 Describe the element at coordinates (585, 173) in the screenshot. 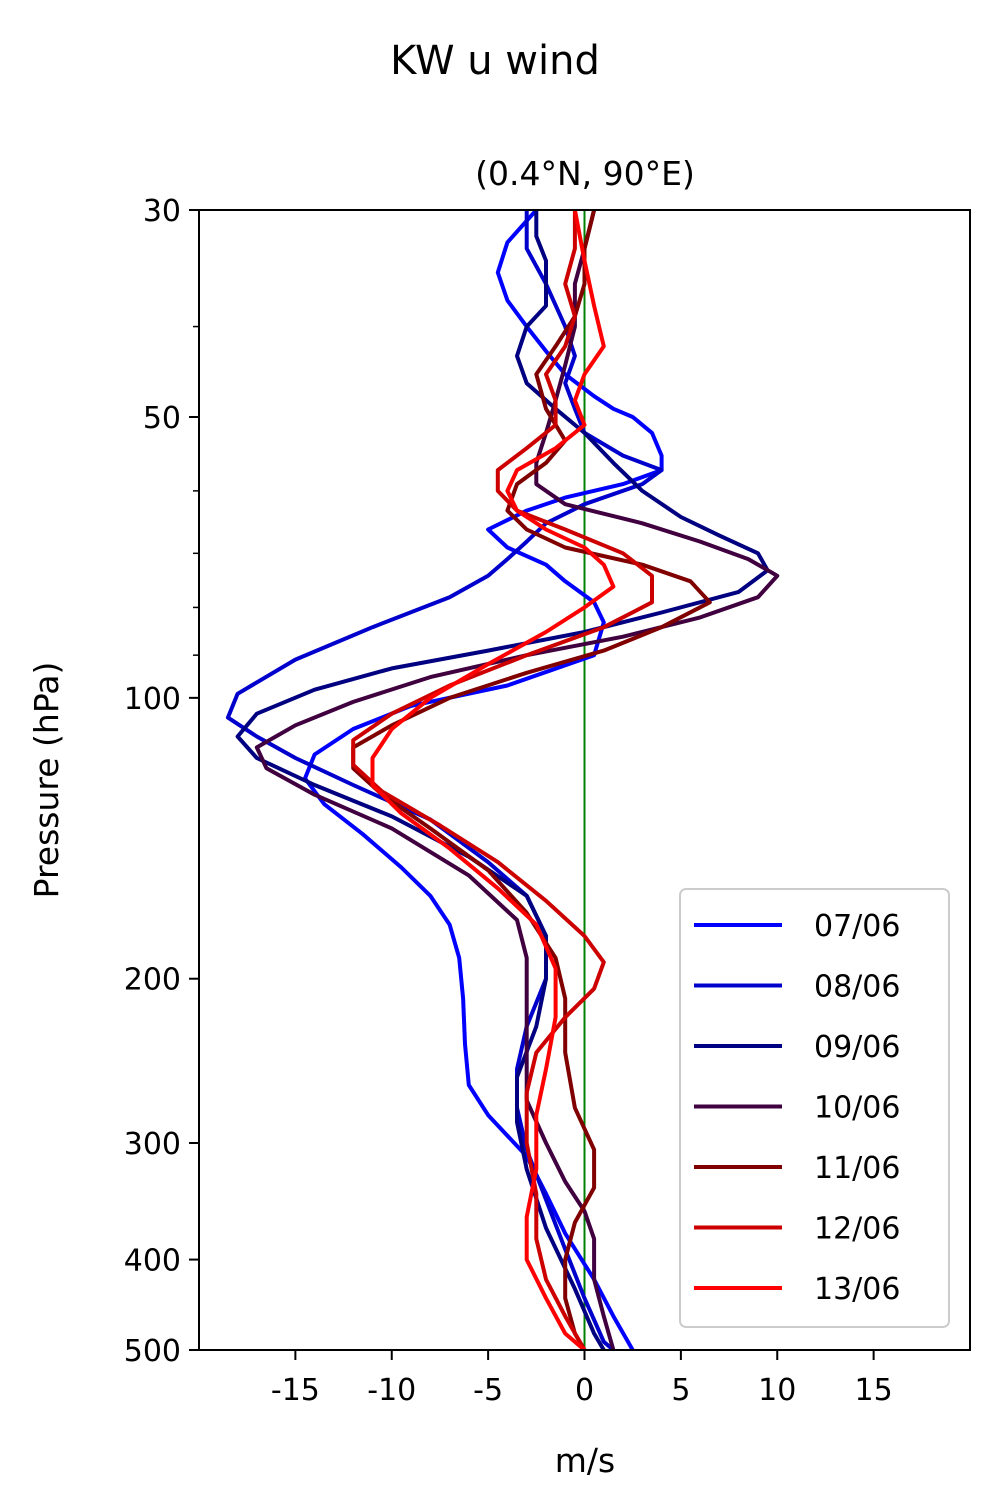

I see `chart-subtitle: (0.4°N, 90°E)` at that location.